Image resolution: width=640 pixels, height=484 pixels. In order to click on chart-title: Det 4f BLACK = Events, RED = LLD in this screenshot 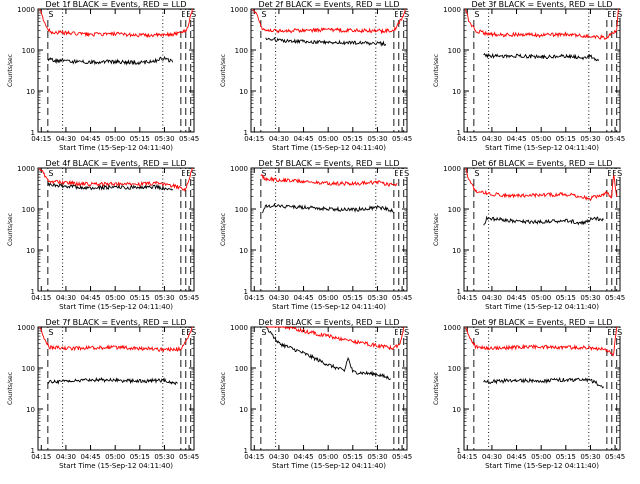, I will do `click(115, 163)`.